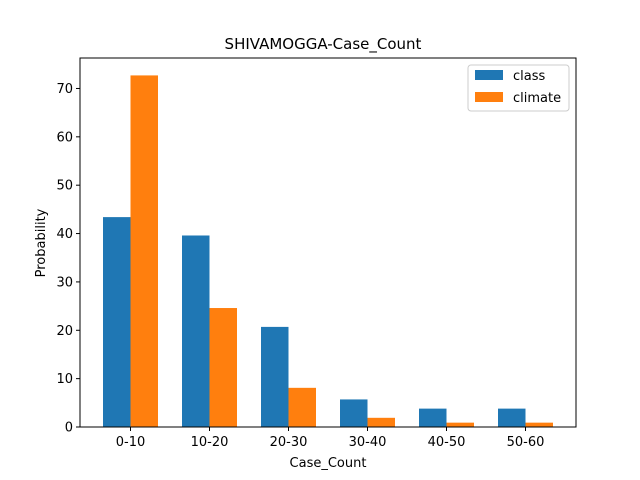 The width and height of the screenshot is (640, 480). I want to click on y-axis-title: Probability, so click(41, 242).